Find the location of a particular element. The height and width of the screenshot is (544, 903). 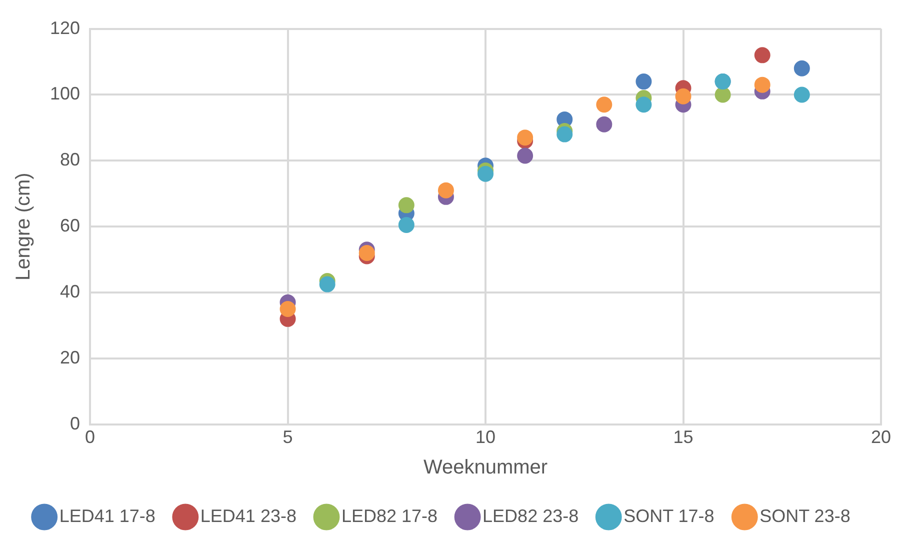

y-tick-label: 0 is located at coordinates (75, 423).